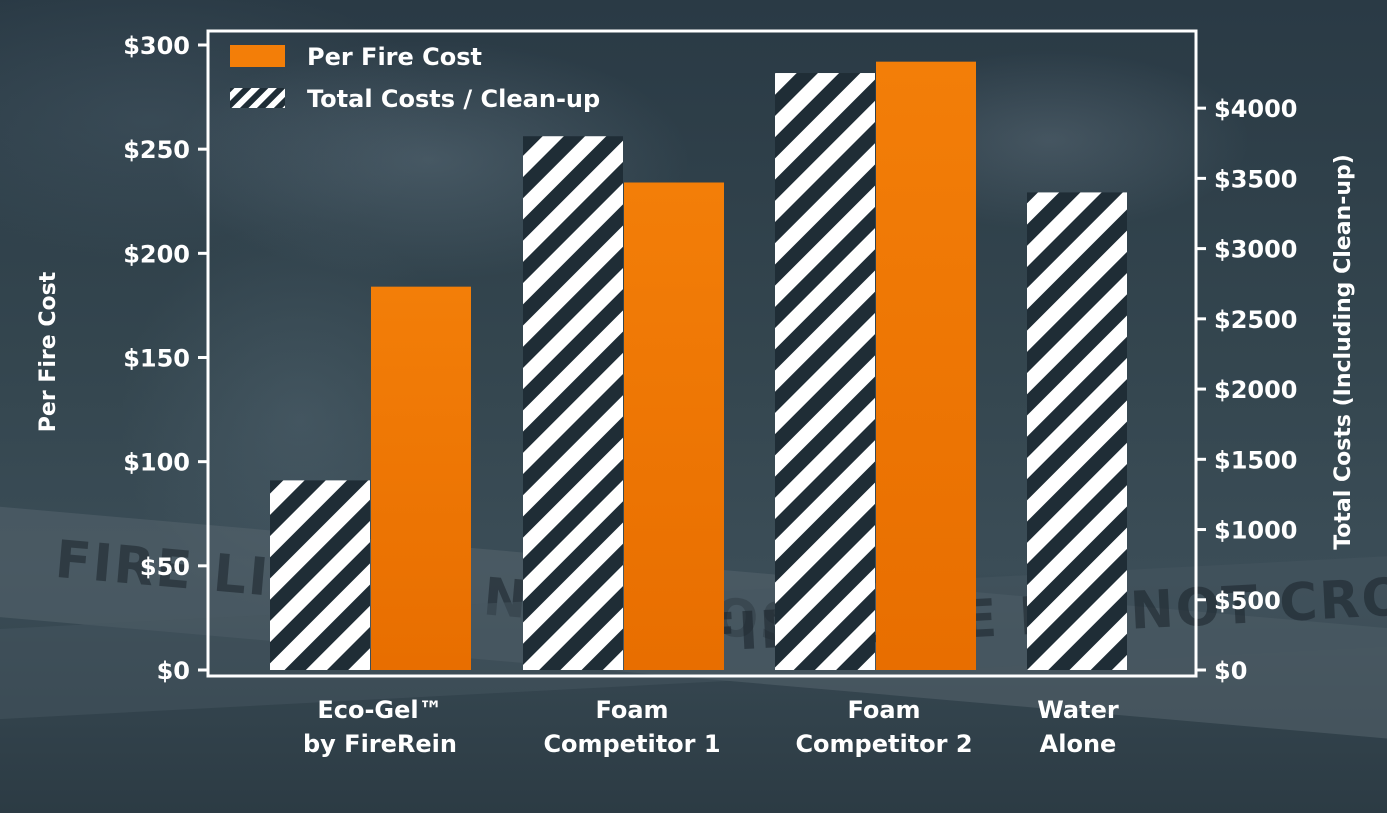 This screenshot has height=813, width=1387. What do you see at coordinates (156, 359) in the screenshot?
I see `left-tick-label: $150` at bounding box center [156, 359].